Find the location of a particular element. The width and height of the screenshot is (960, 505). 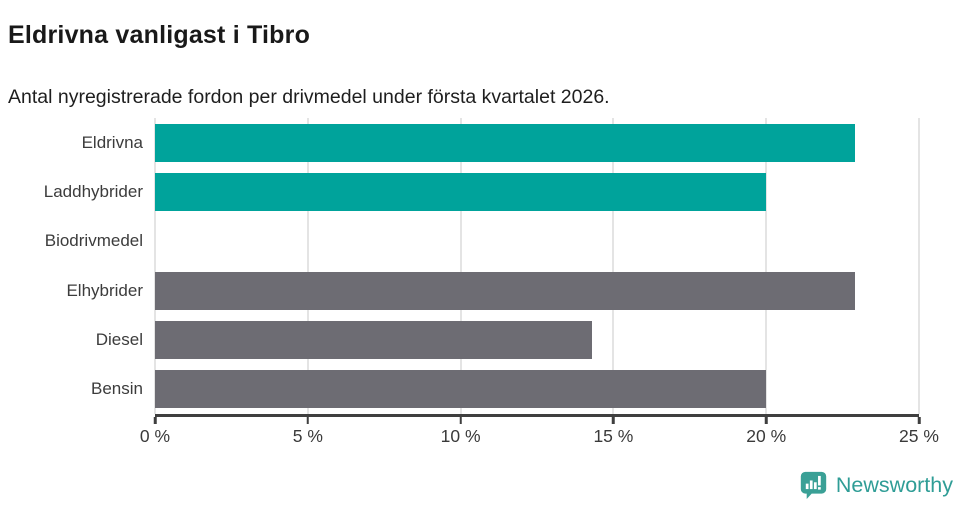

axis-tick-label: 25 % is located at coordinates (919, 436).